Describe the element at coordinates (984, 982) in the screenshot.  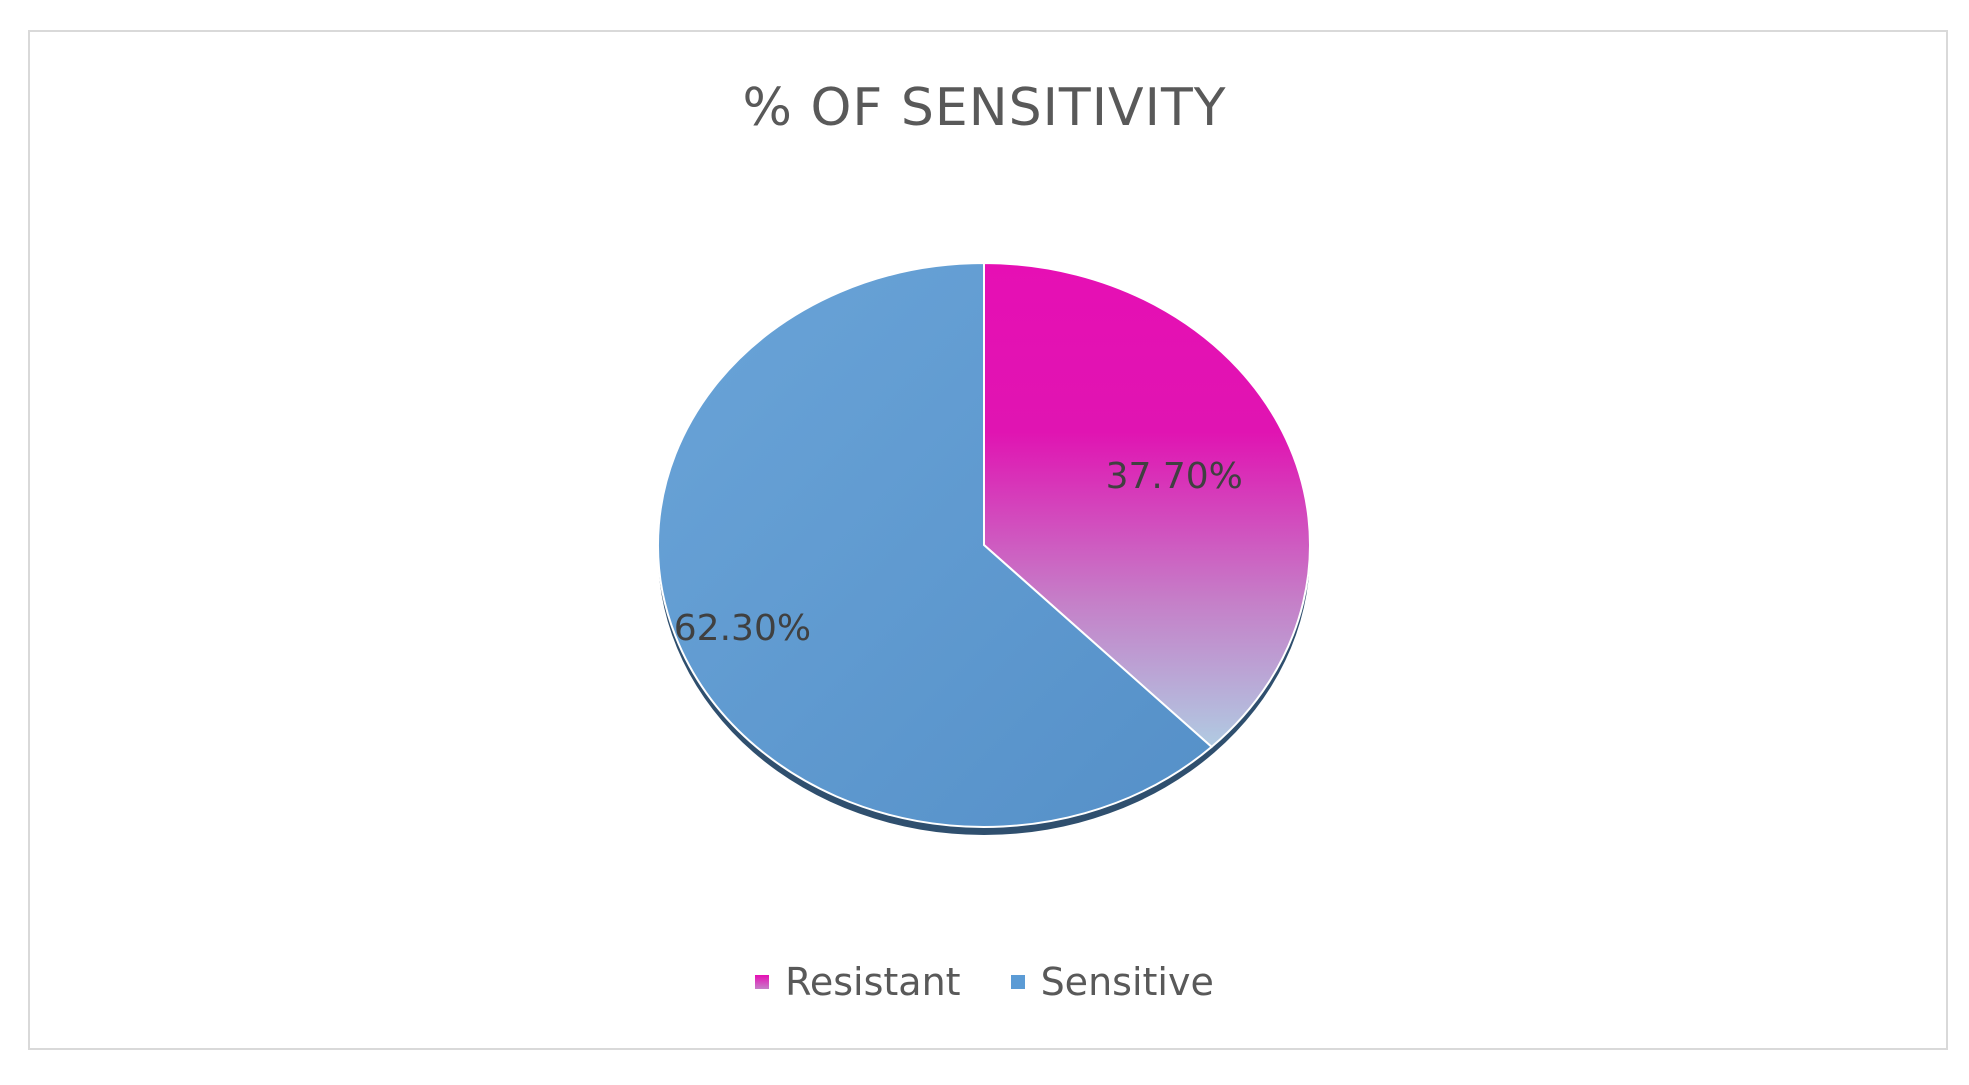
I see `legend: Resistant Sensitive` at that location.